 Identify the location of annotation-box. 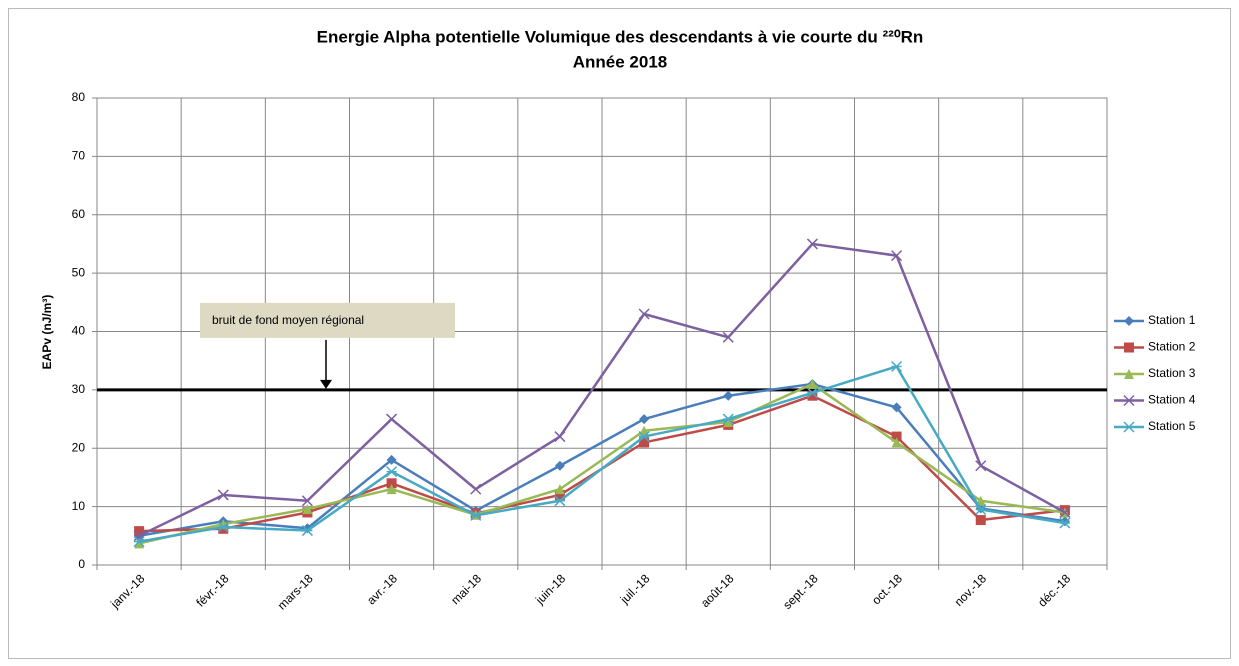
(327, 320).